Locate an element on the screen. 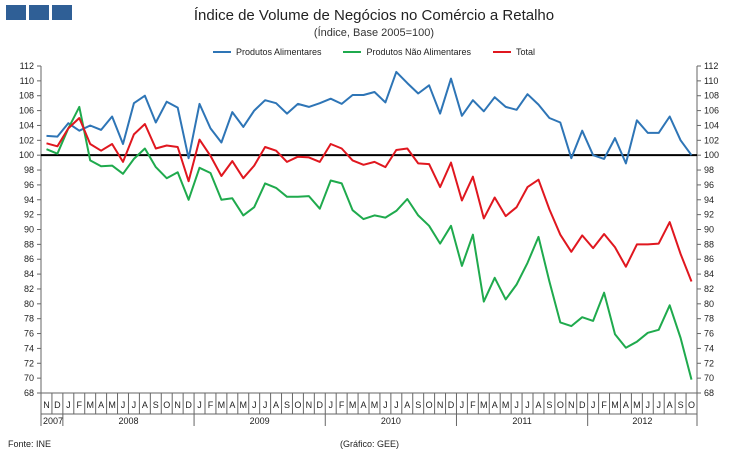 This screenshot has height=457, width=748. year-label: 2008 is located at coordinates (128, 421).